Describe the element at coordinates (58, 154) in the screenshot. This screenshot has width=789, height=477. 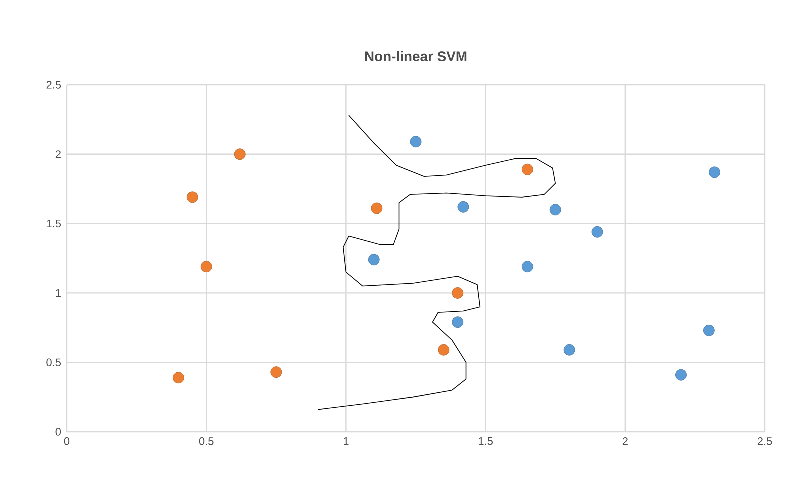
I see `y-tick-label: 2` at that location.